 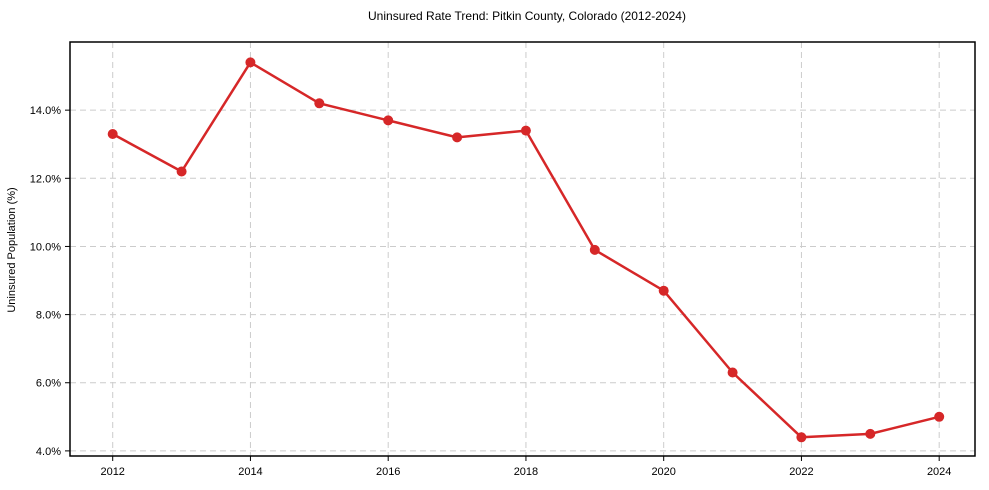 I want to click on y-tick-label: 4.0%, so click(x=48, y=452).